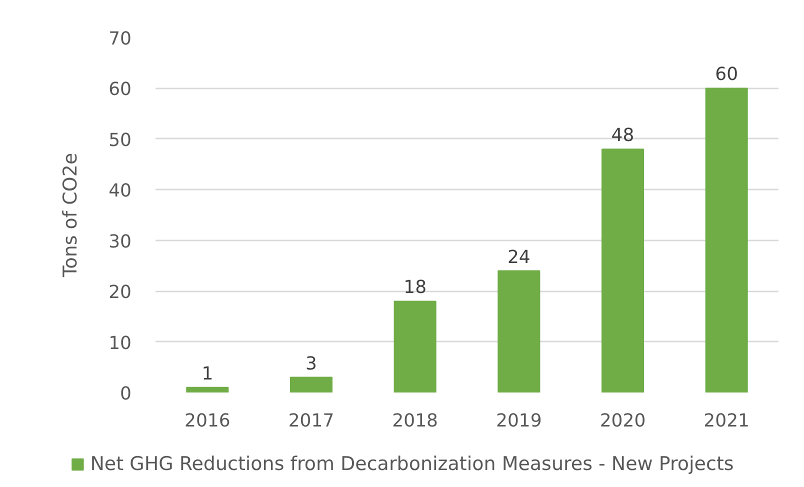 This screenshot has width=804, height=487. I want to click on x-tick-label: 2019, so click(519, 421).